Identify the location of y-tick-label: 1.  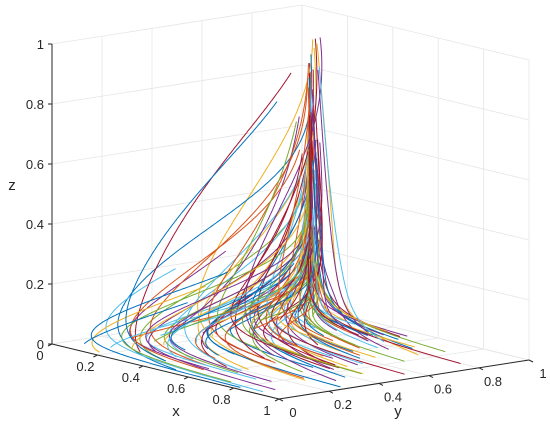
(542, 373).